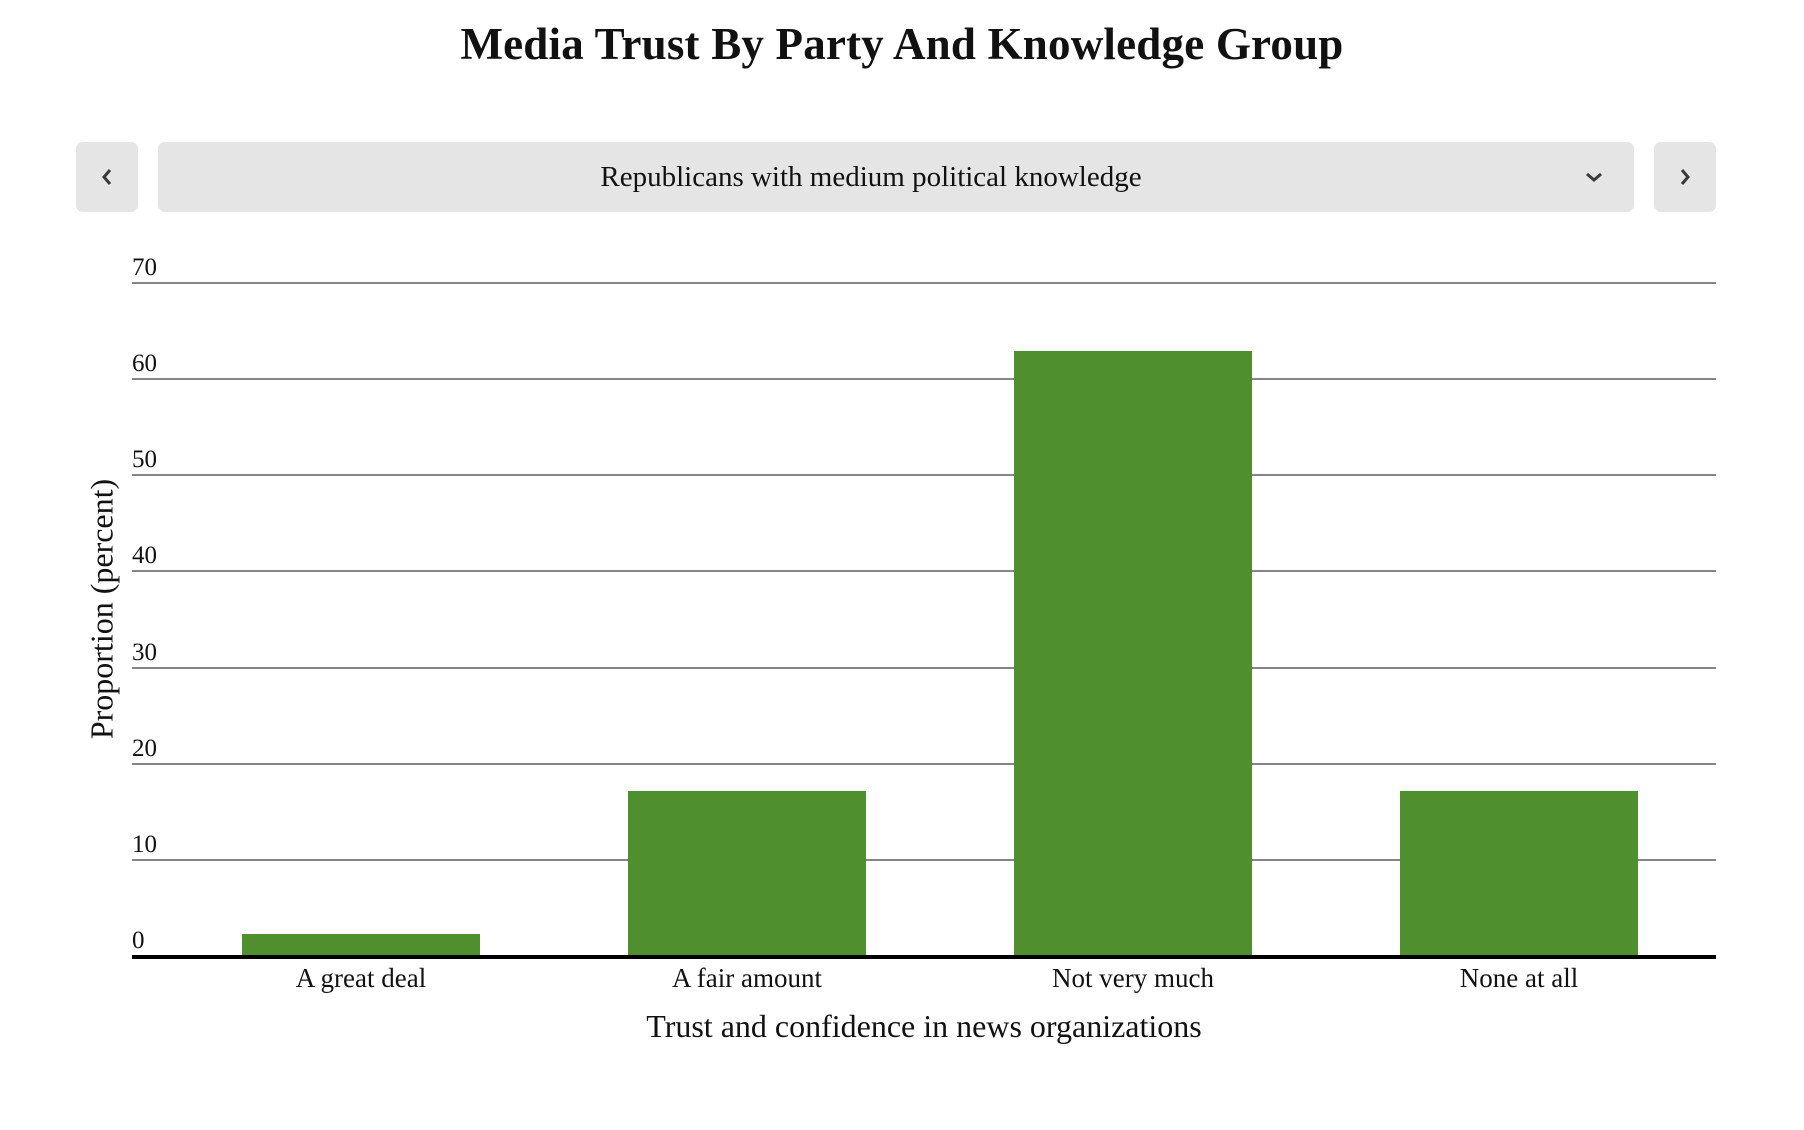 This screenshot has height=1130, width=1804. I want to click on y-tick-label: 30, so click(144, 652).